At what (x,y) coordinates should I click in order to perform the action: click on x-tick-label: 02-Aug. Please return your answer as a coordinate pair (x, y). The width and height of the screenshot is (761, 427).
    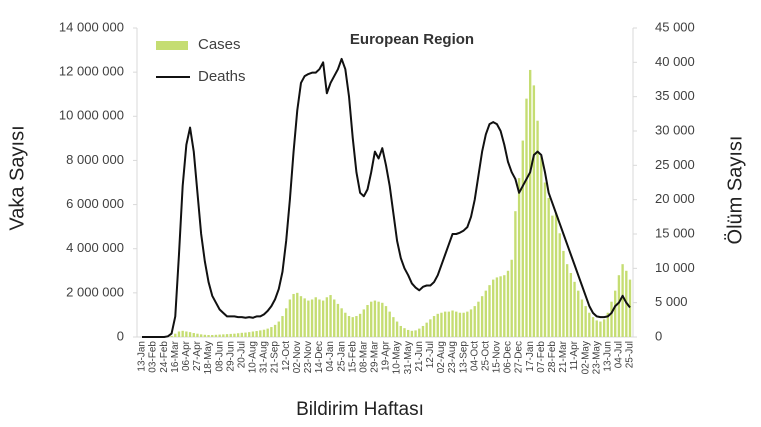
    Looking at the image, I should click on (441, 357).